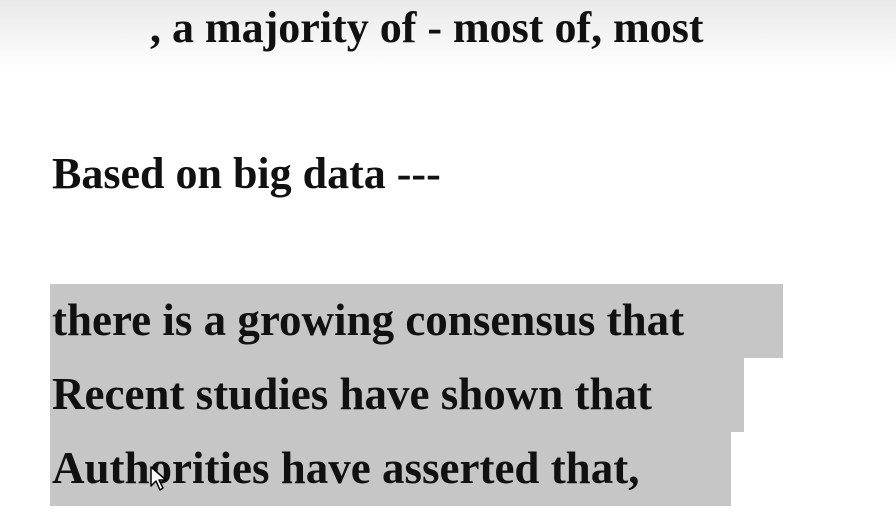 The height and width of the screenshot is (522, 896). Describe the element at coordinates (246, 173) in the screenshot. I see `section-heading: Based on big data ---` at that location.